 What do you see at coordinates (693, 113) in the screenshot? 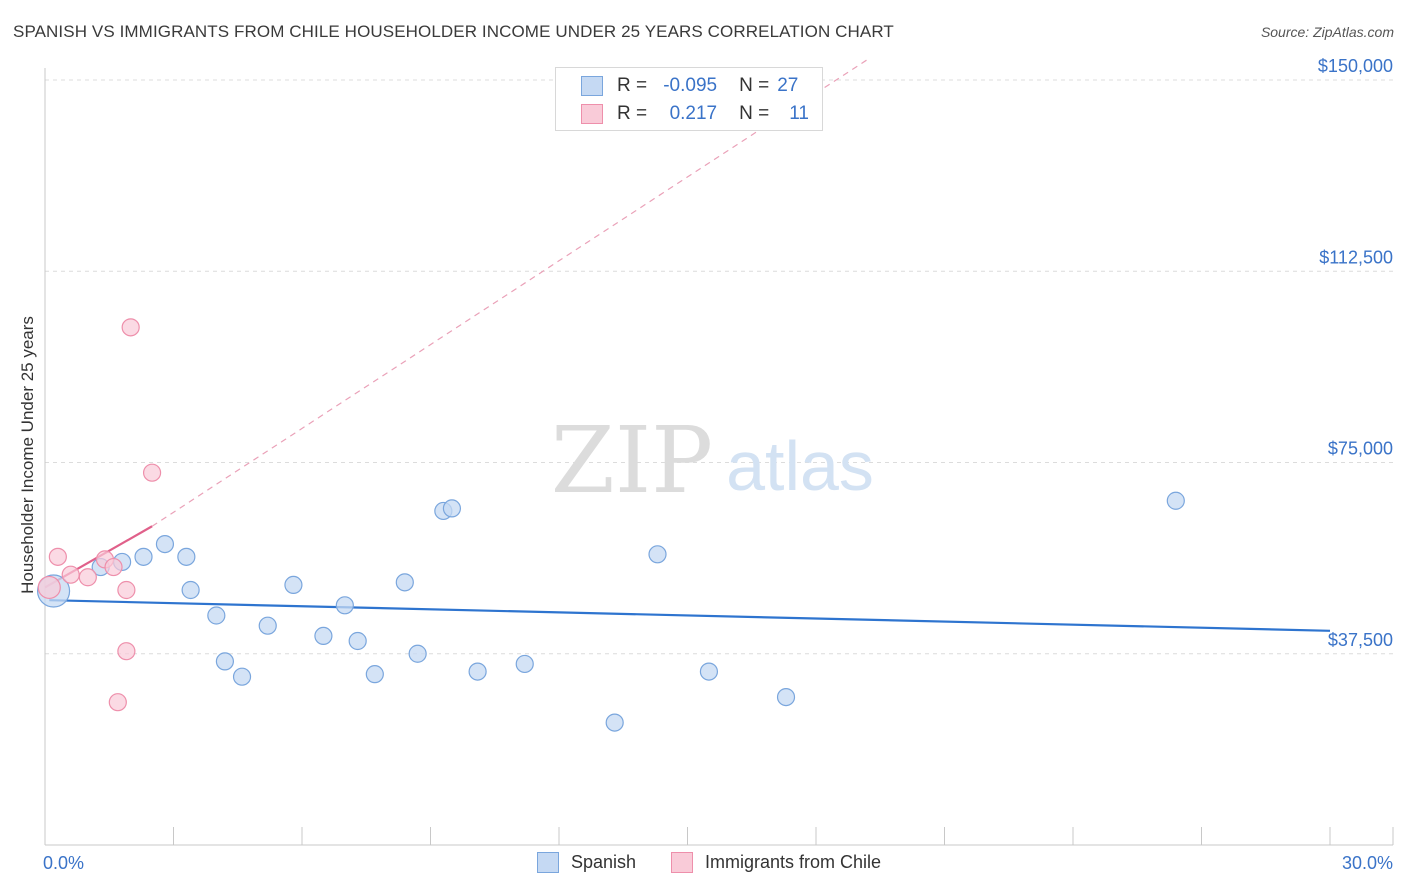
I see `legend-r-value: 0.217` at bounding box center [693, 113].